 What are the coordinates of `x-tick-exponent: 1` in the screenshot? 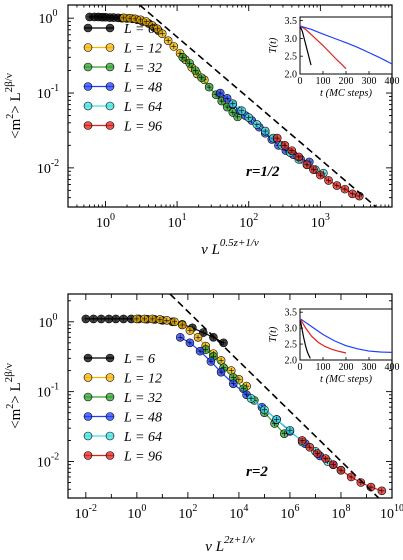 It's located at (184, 217).